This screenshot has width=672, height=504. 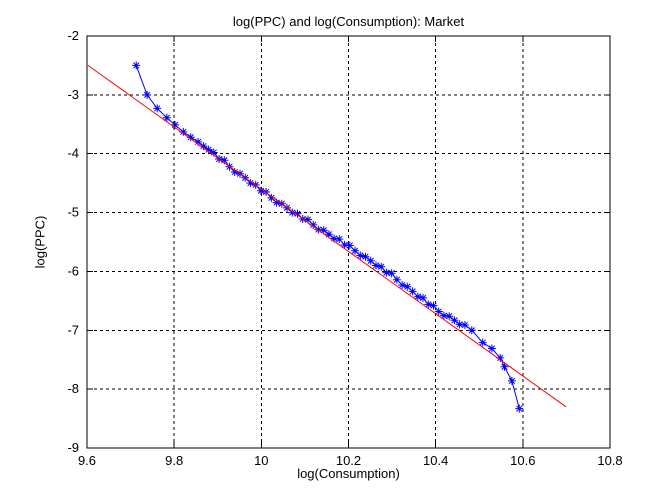 What do you see at coordinates (73, 270) in the screenshot?
I see `svg-text: -6` at bounding box center [73, 270].